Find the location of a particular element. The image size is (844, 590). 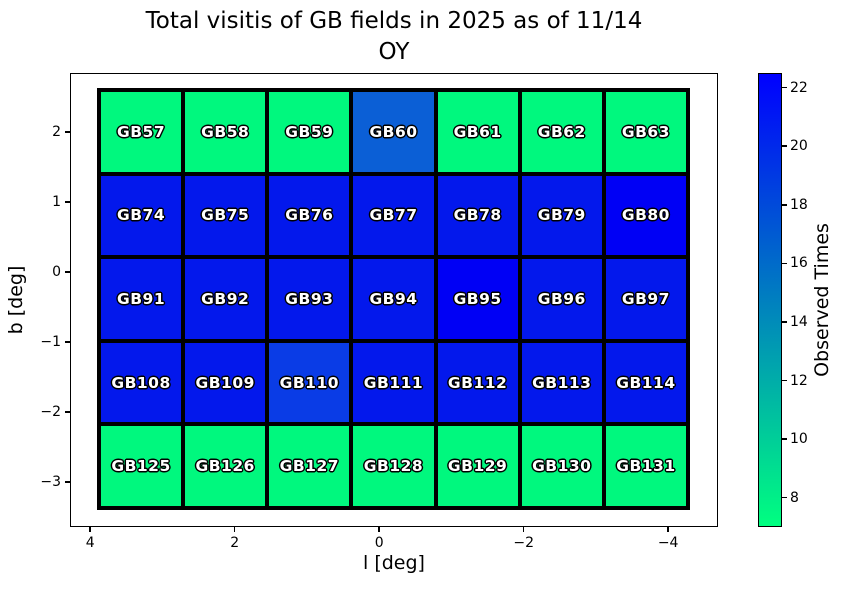

colorbar-gradient is located at coordinates (770, 300).